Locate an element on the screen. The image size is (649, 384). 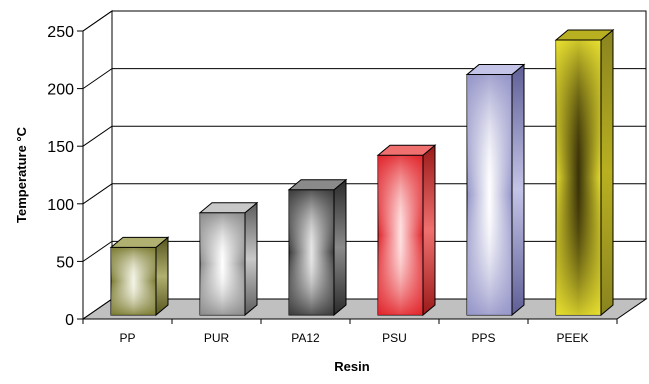
x-tick-label: PP is located at coordinates (127, 338).